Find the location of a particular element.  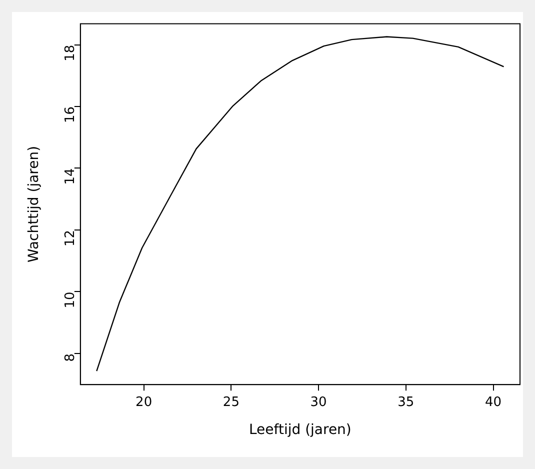

x-axis-title: Leeftijd (jaren) is located at coordinates (300, 430).